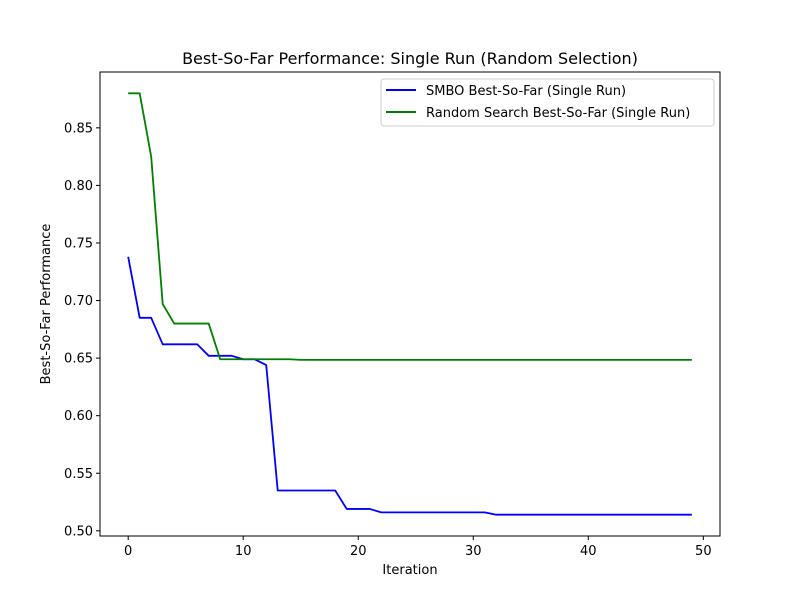 The height and width of the screenshot is (600, 800). Describe the element at coordinates (526, 91) in the screenshot. I see `legend-label-smbo: SMBO Best-So-Far (Single Run)` at that location.